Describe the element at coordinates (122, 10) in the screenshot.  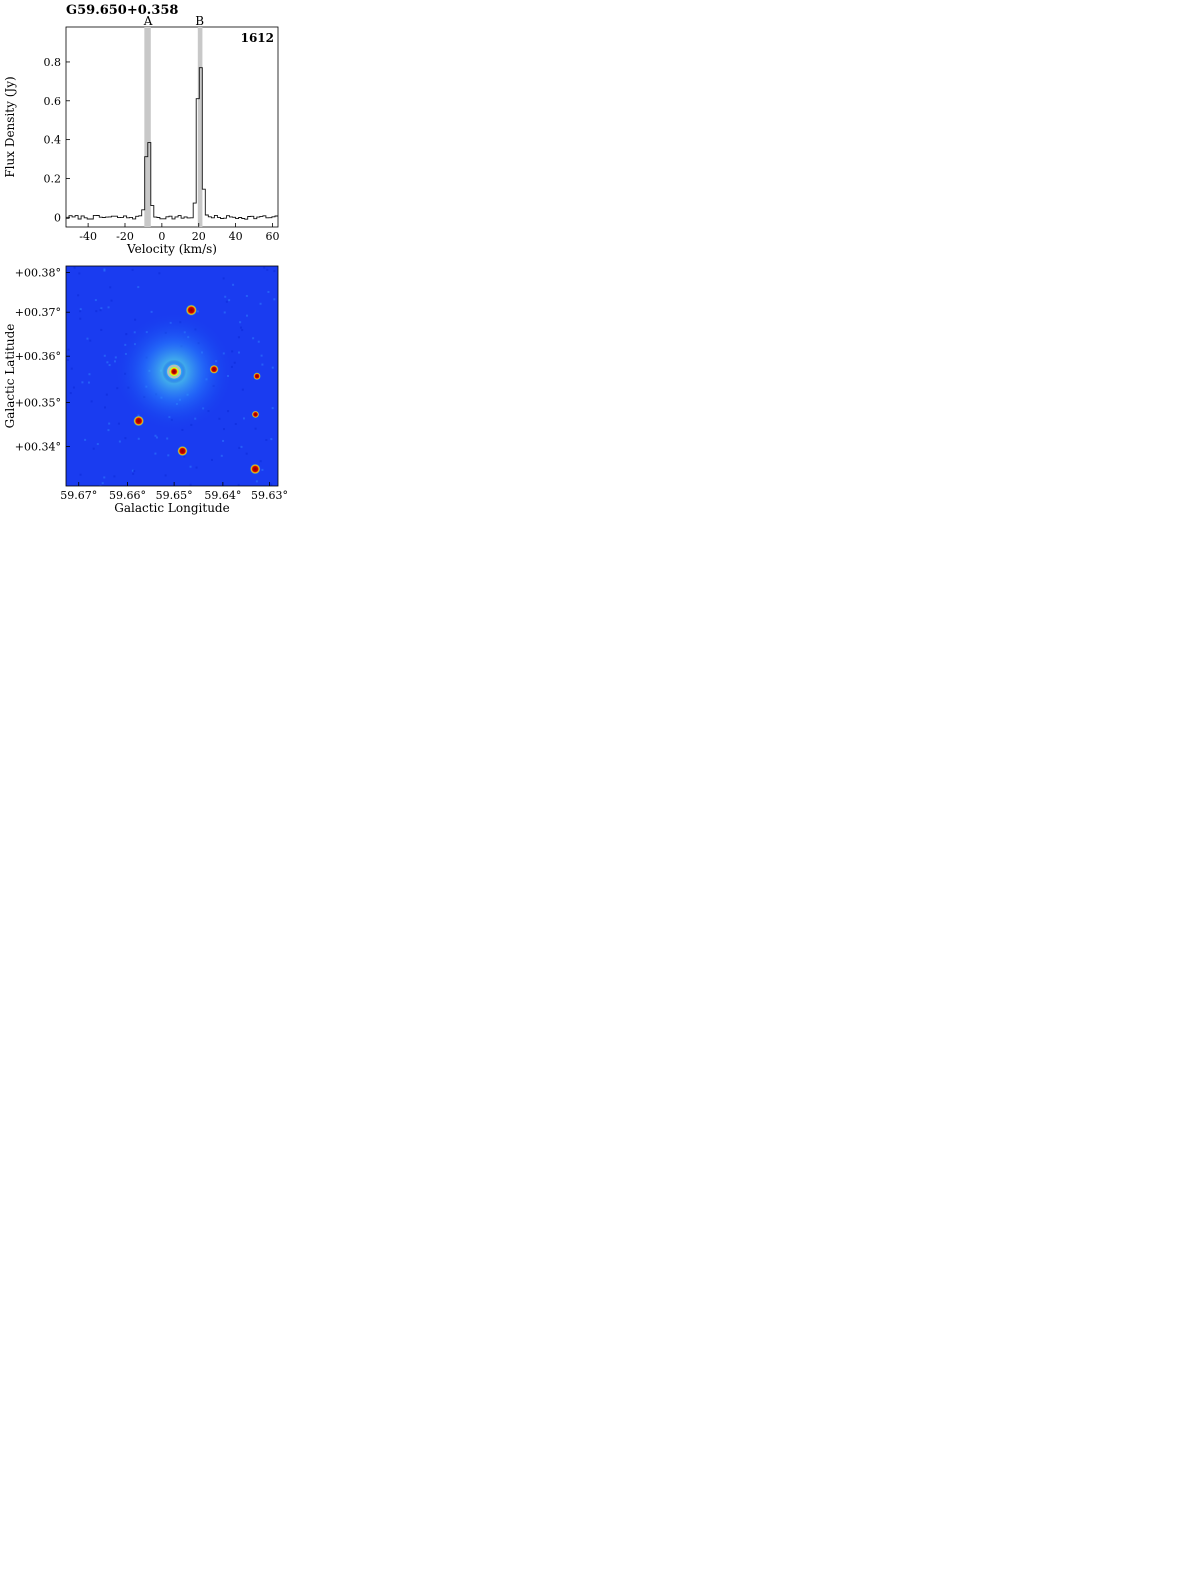
I see `source-title: G59.650+0.358` at that location.